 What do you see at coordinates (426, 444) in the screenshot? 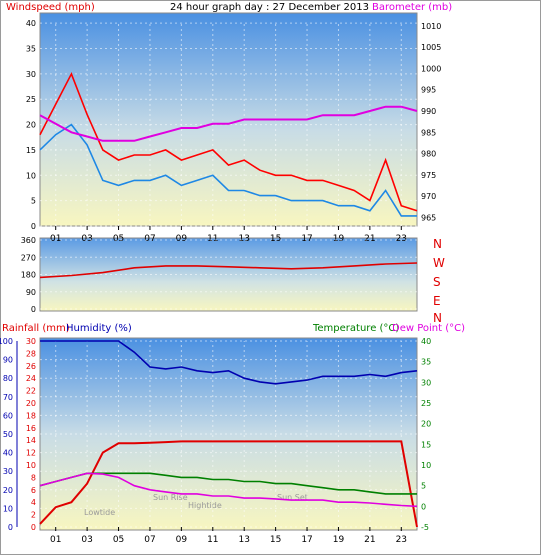
I see `temp-ytick-label: 15` at bounding box center [426, 444].